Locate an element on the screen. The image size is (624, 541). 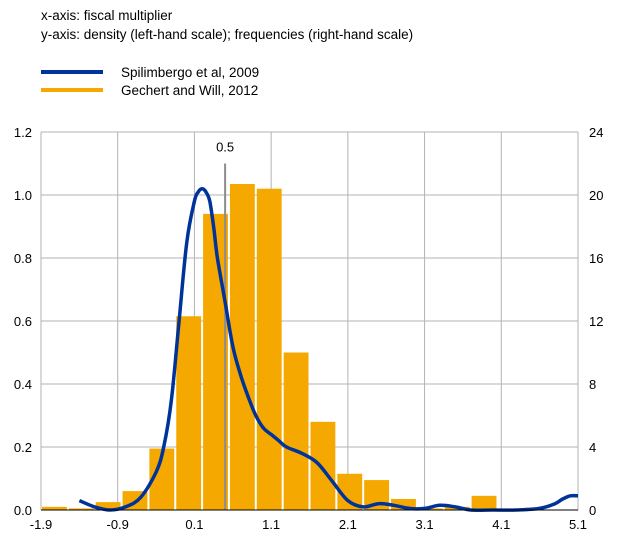
x-tick-label-2: 0.1 is located at coordinates (194, 524).